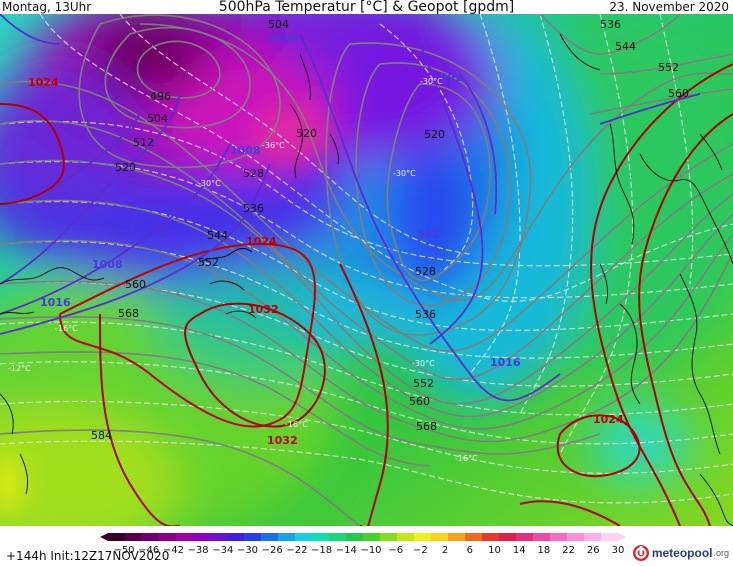 The image size is (733, 566). I want to click on colorbar-arrow-low, so click(104, 537).